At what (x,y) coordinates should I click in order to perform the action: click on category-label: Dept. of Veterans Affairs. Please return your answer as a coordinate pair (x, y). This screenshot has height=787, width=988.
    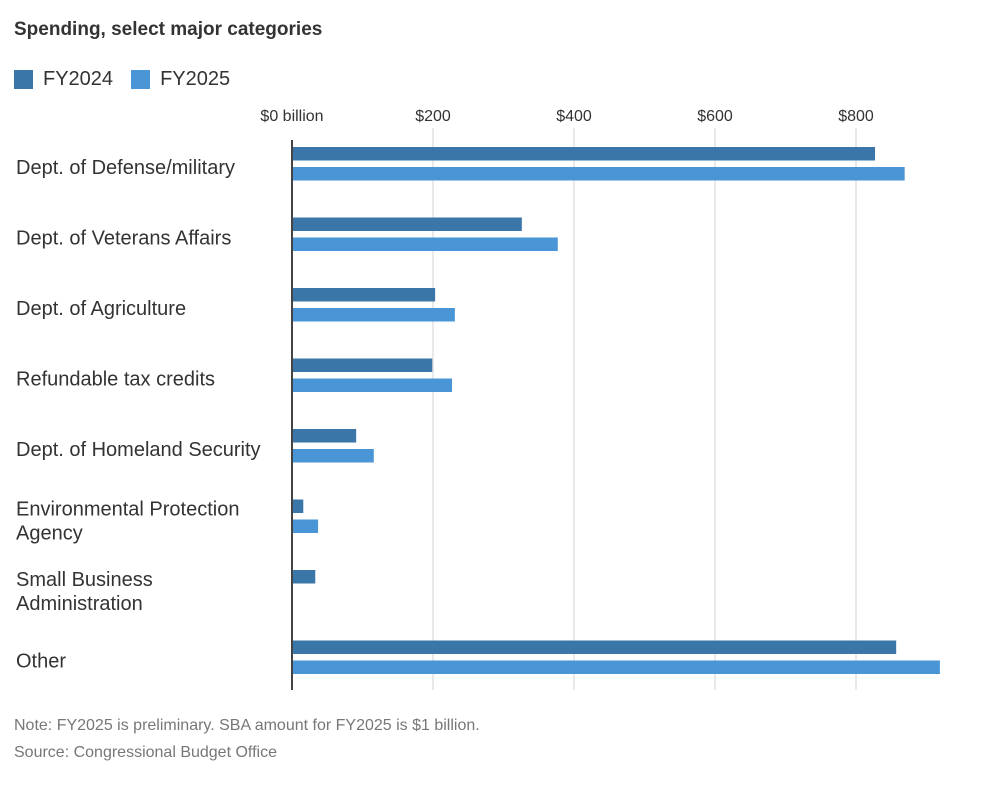
    Looking at the image, I should click on (123, 239).